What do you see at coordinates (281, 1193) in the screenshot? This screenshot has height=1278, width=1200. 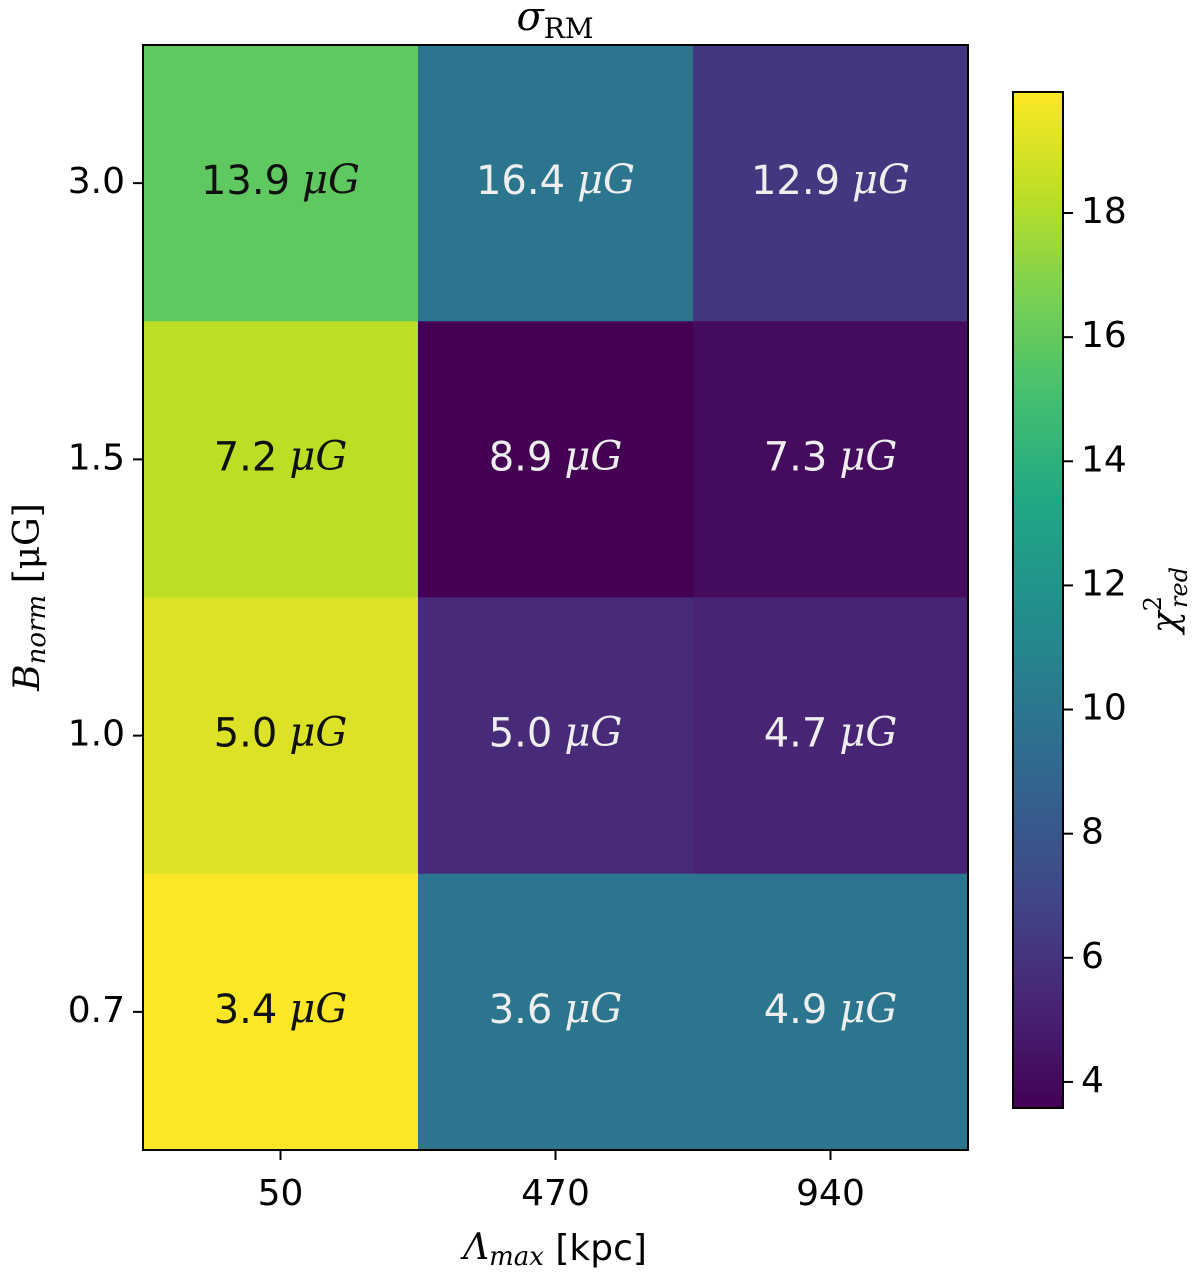 I see `x-tick-label: 50` at bounding box center [281, 1193].